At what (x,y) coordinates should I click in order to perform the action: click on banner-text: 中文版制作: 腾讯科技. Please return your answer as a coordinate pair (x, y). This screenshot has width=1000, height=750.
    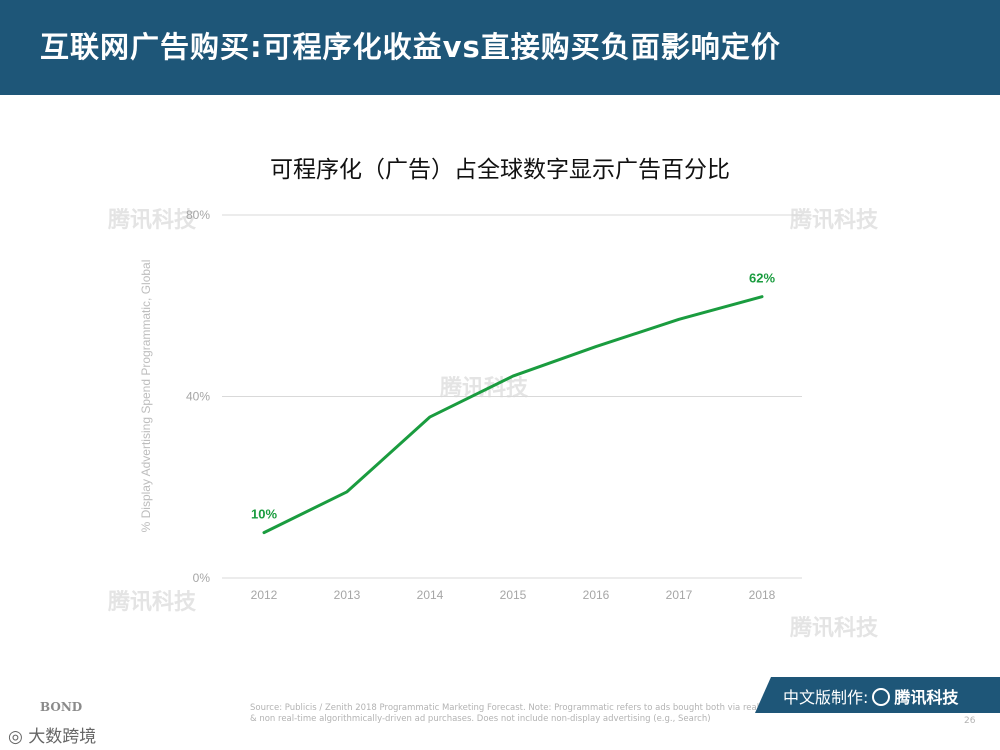
    Looking at the image, I should click on (870, 696).